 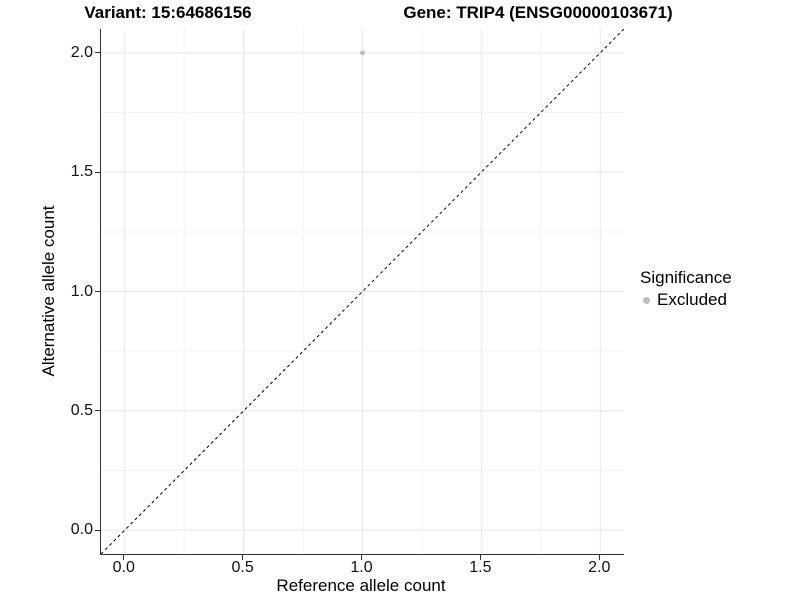 What do you see at coordinates (538, 12) in the screenshot?
I see `plot-title-gene: Gene: TRIP4 (ENSG00000103671)` at bounding box center [538, 12].